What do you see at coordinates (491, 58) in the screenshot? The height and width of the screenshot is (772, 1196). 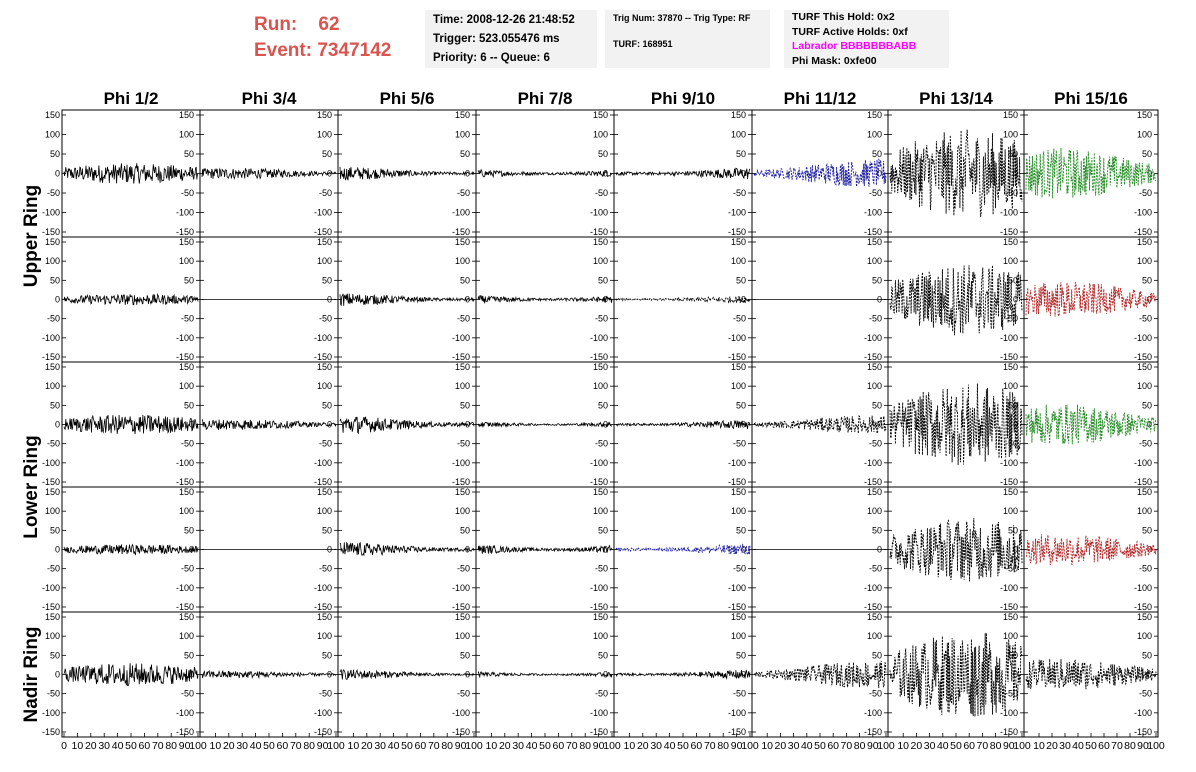 I see `priority-text: Priority: 6 -- Queue: 6` at bounding box center [491, 58].